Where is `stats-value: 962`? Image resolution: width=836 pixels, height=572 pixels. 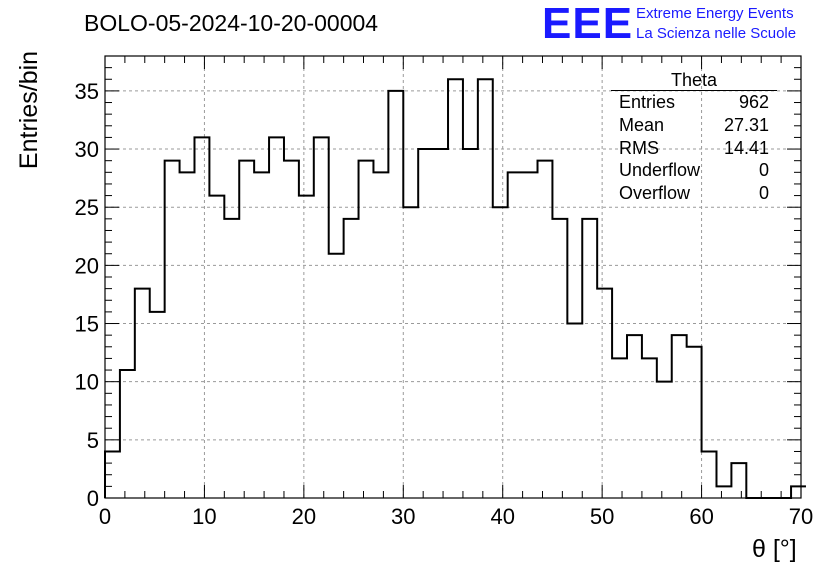 stats-value: 962 is located at coordinates (753, 102).